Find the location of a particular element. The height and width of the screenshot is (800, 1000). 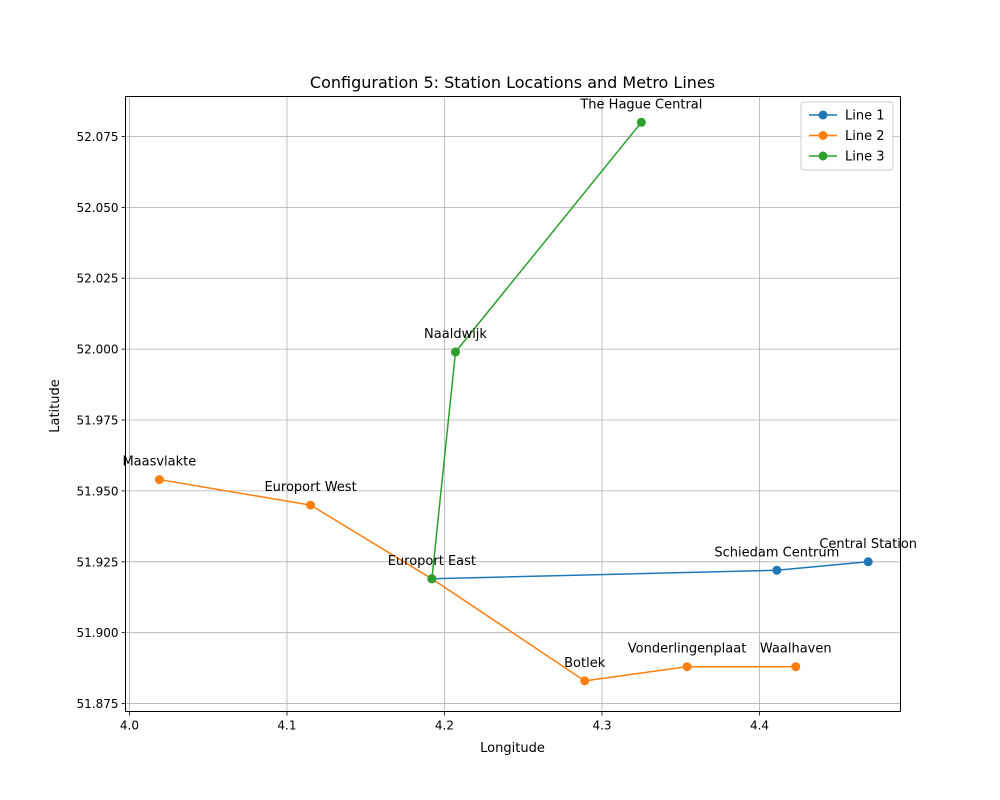

x-ticks: 4.0 4.1 4.2 4.3 4.4 is located at coordinates (444, 722).